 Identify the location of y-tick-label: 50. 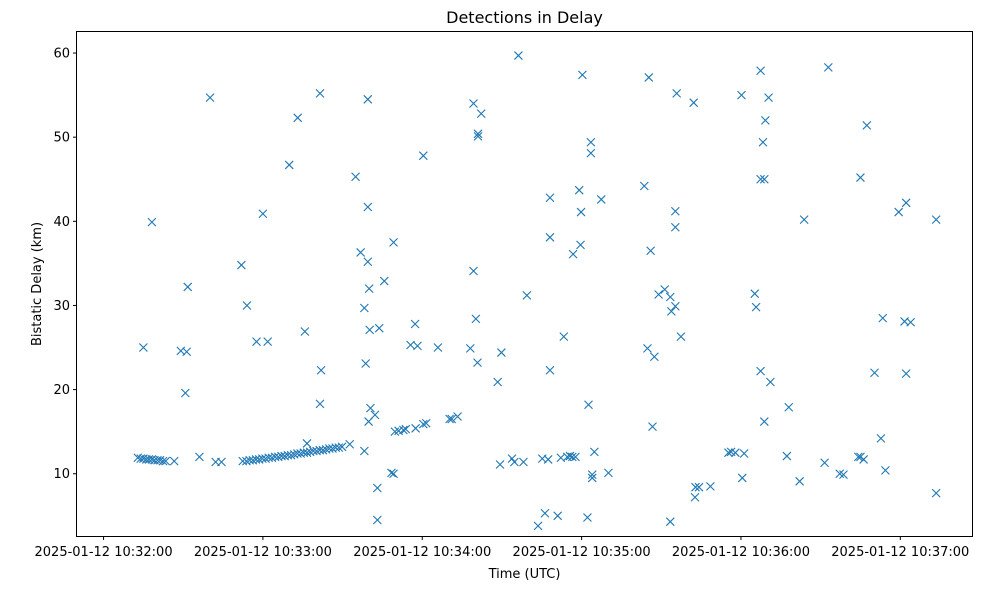
(61, 138).